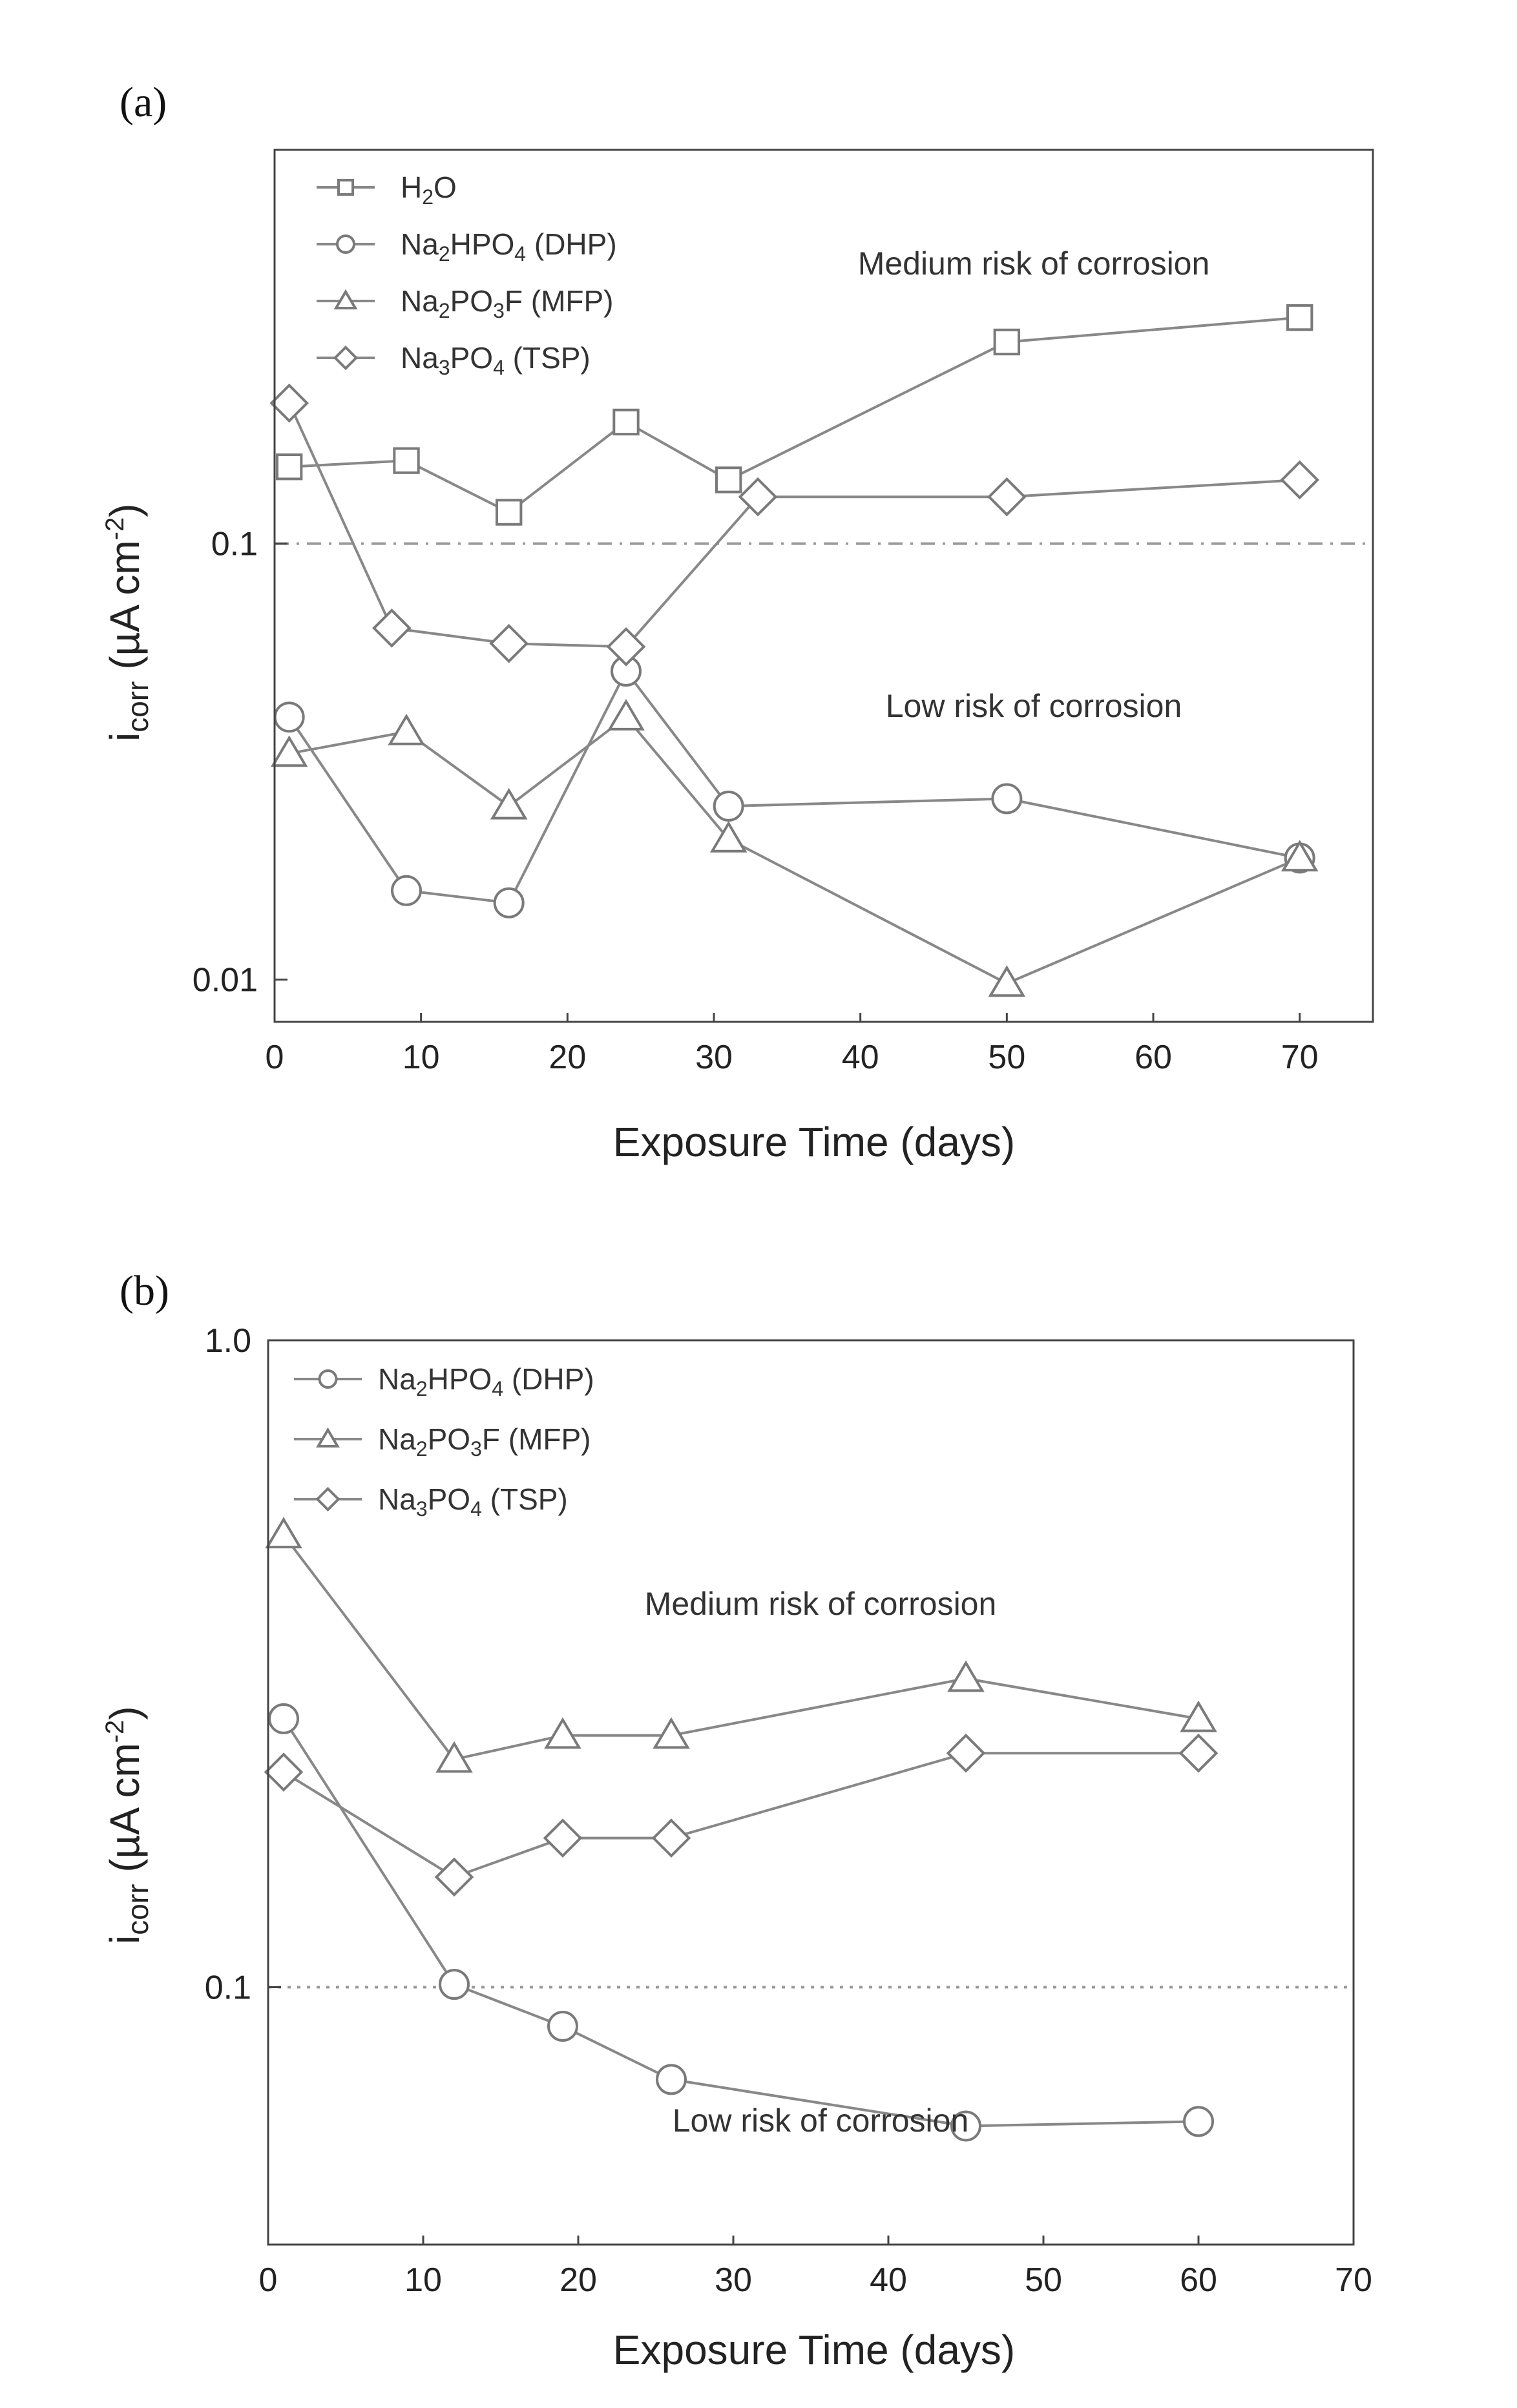 The image size is (1517, 2408). I want to click on panel-a-x-tick-label: 40, so click(860, 1057).